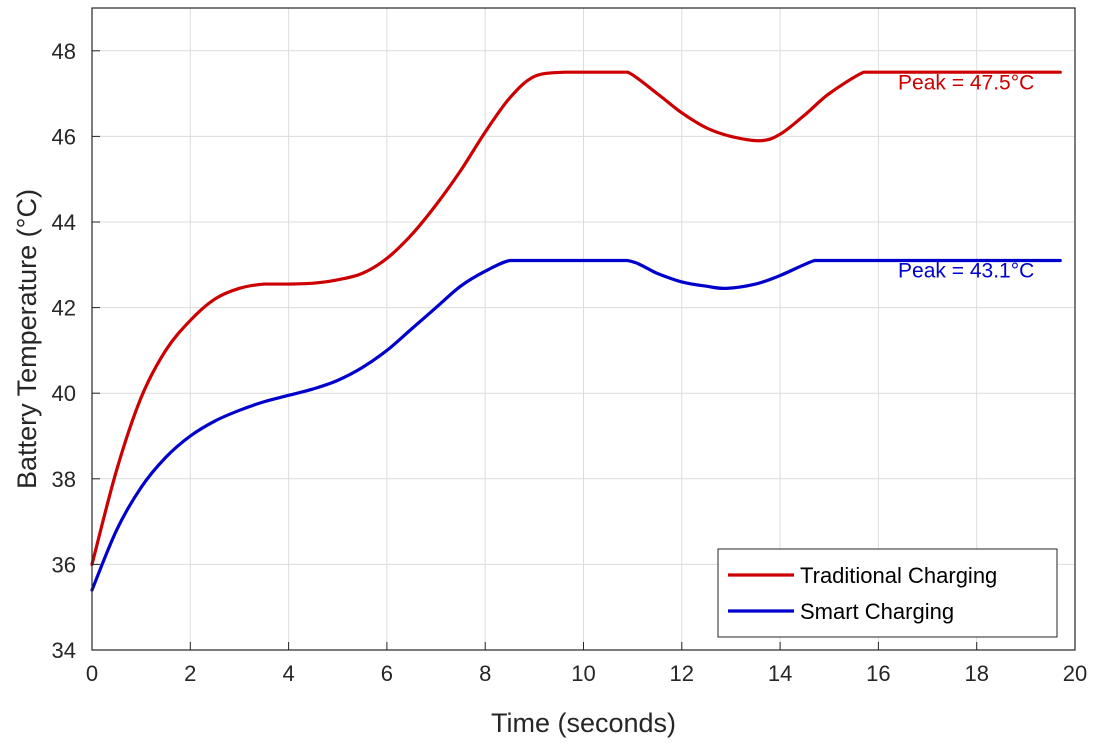 Image resolution: width=1100 pixels, height=747 pixels. I want to click on x-tick-label: 0, so click(92, 673).